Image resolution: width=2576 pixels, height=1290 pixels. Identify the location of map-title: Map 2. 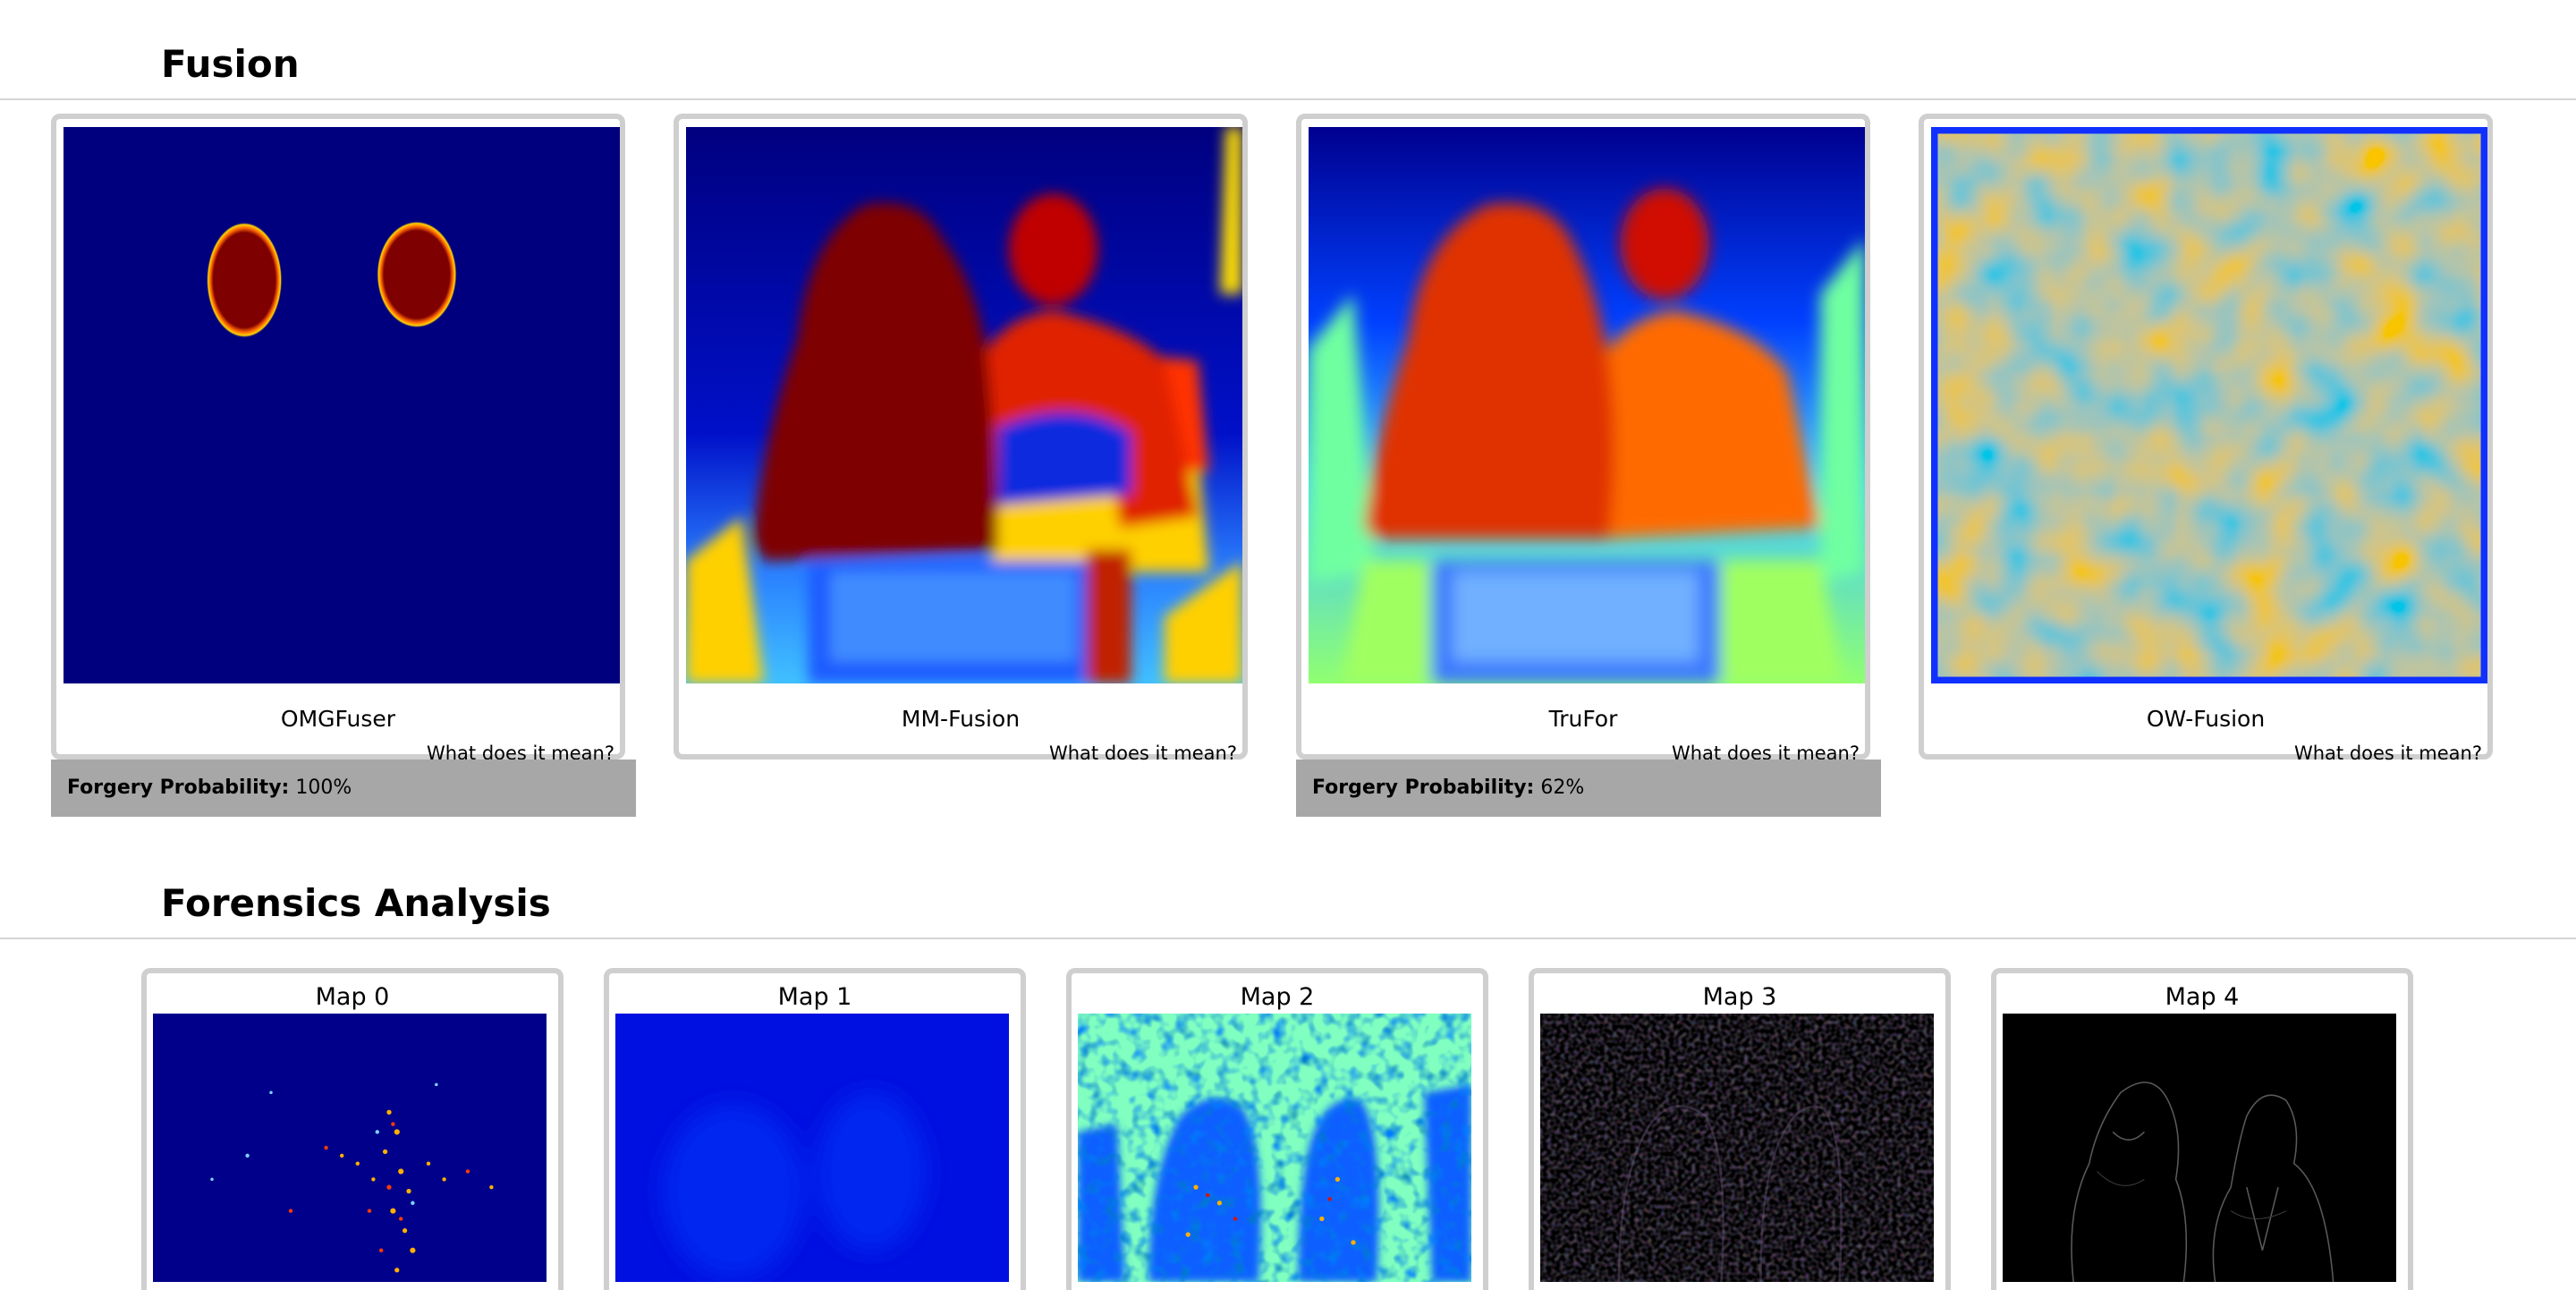
(1277, 997).